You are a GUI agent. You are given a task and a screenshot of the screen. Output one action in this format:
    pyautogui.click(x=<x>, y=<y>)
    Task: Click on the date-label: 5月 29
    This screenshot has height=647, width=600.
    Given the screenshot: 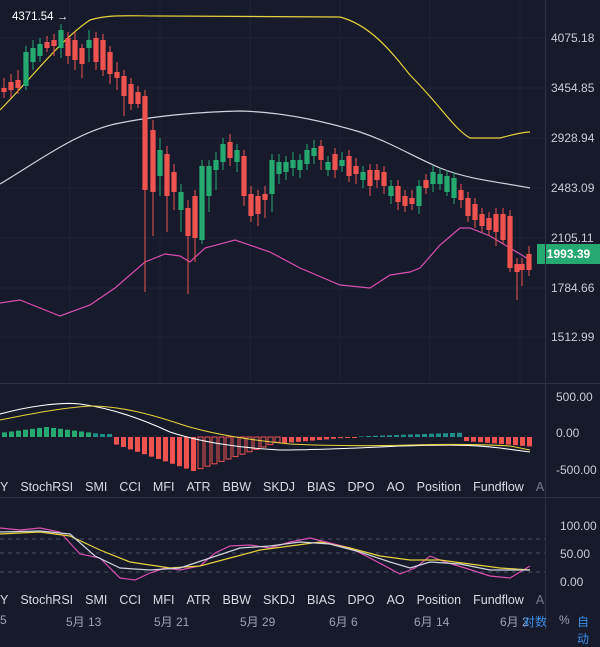 What is the action you would take?
    pyautogui.click(x=258, y=622)
    